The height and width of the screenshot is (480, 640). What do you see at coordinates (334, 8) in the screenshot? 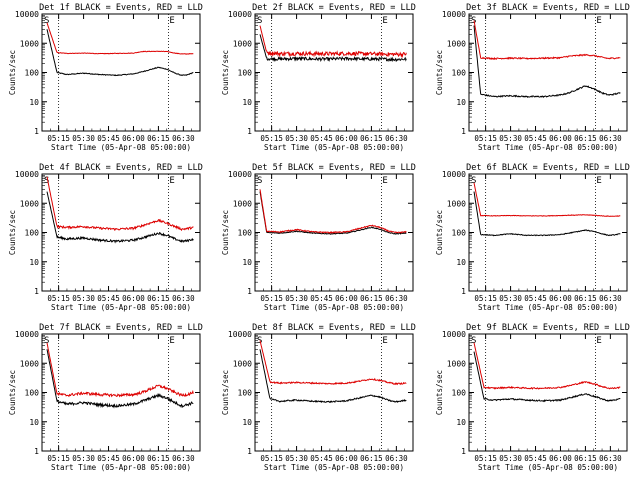
I see `panel-title: Det 2f BLACK = Events, RED = LLD` at bounding box center [334, 8].